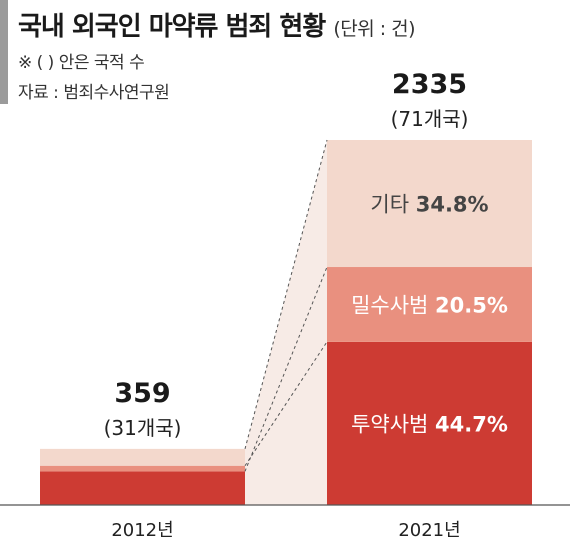  I want to click on segment-percent: 20.5%, so click(471, 305).